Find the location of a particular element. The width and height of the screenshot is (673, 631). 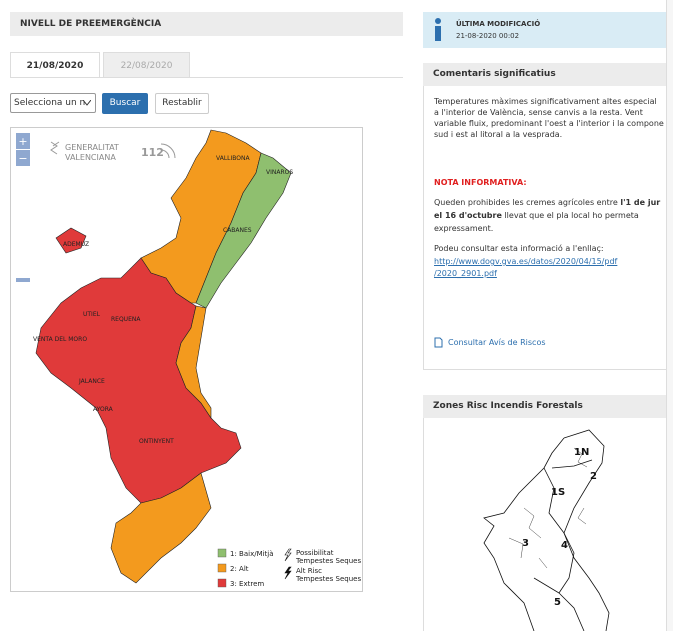

storm-label: Possibilitat is located at coordinates (315, 553).